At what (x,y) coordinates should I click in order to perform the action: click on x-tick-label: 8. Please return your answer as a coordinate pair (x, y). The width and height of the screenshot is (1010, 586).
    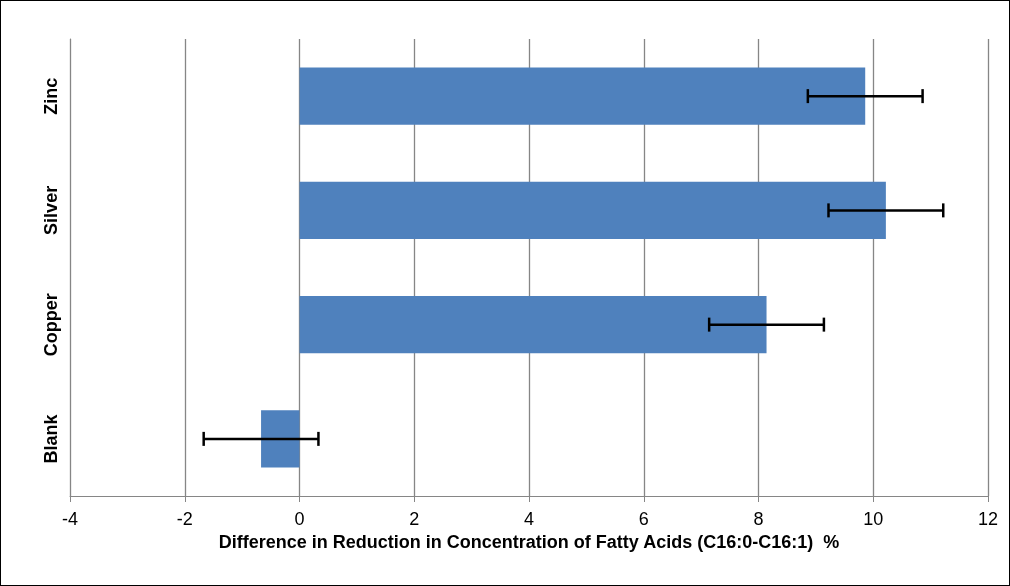
    Looking at the image, I should click on (758, 519).